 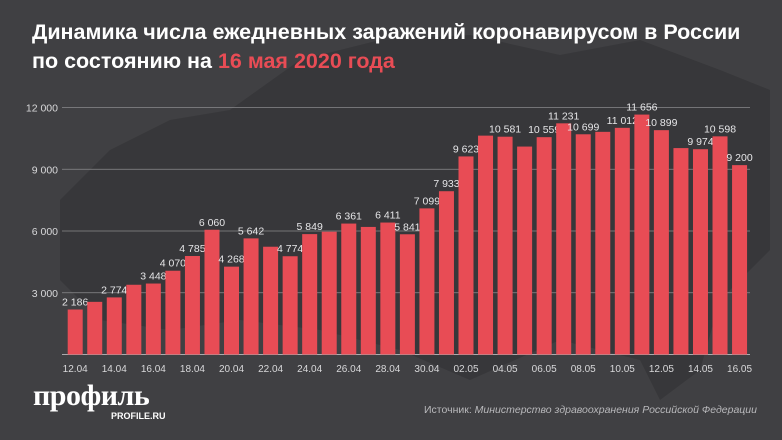 What do you see at coordinates (465, 369) in the screenshot?
I see `x-tick-label: 02.05` at bounding box center [465, 369].